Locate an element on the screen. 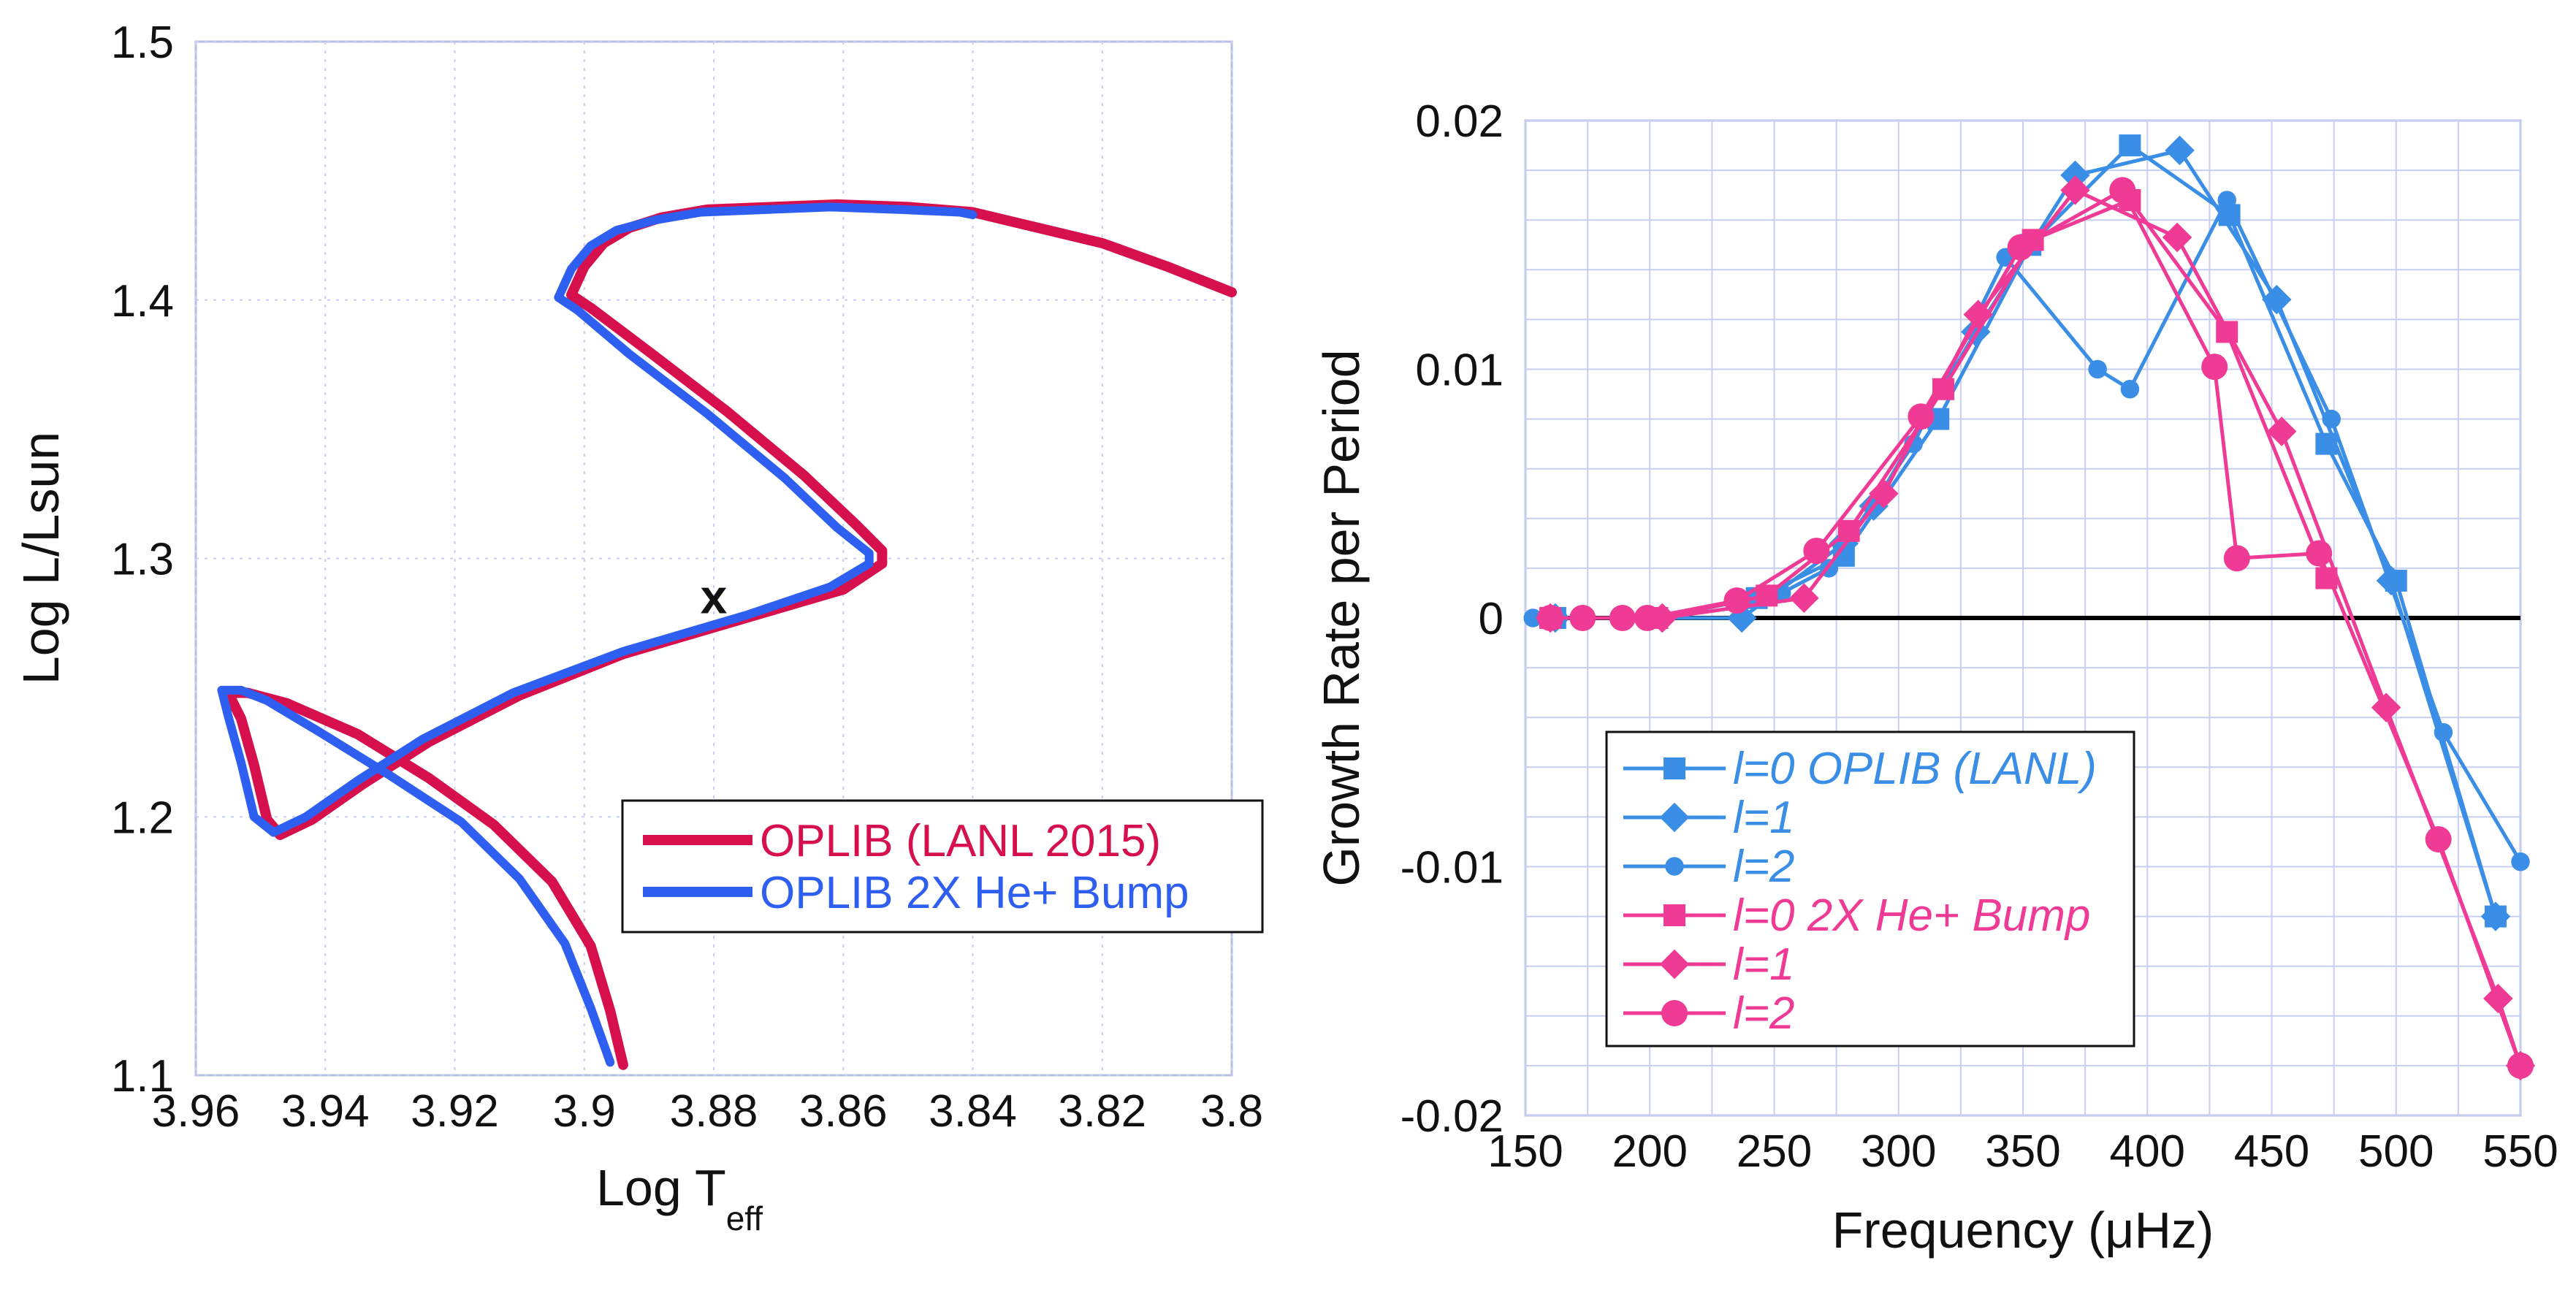  hr-ytick-label: 1.1 is located at coordinates (142, 1076).